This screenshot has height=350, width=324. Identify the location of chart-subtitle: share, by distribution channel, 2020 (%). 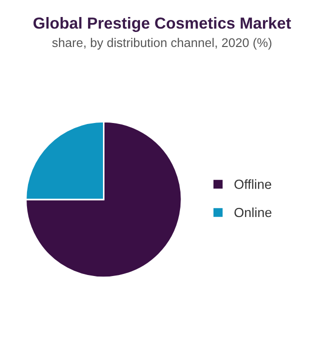
(162, 44).